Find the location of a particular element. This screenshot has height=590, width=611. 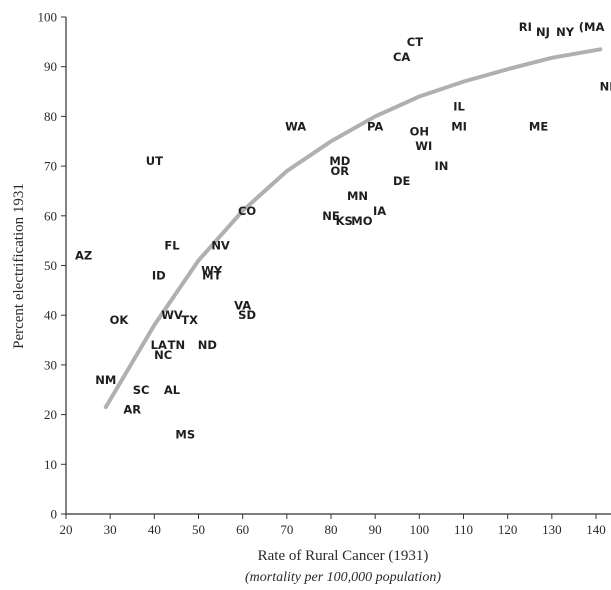

x-tick-label: 130 is located at coordinates (552, 529).